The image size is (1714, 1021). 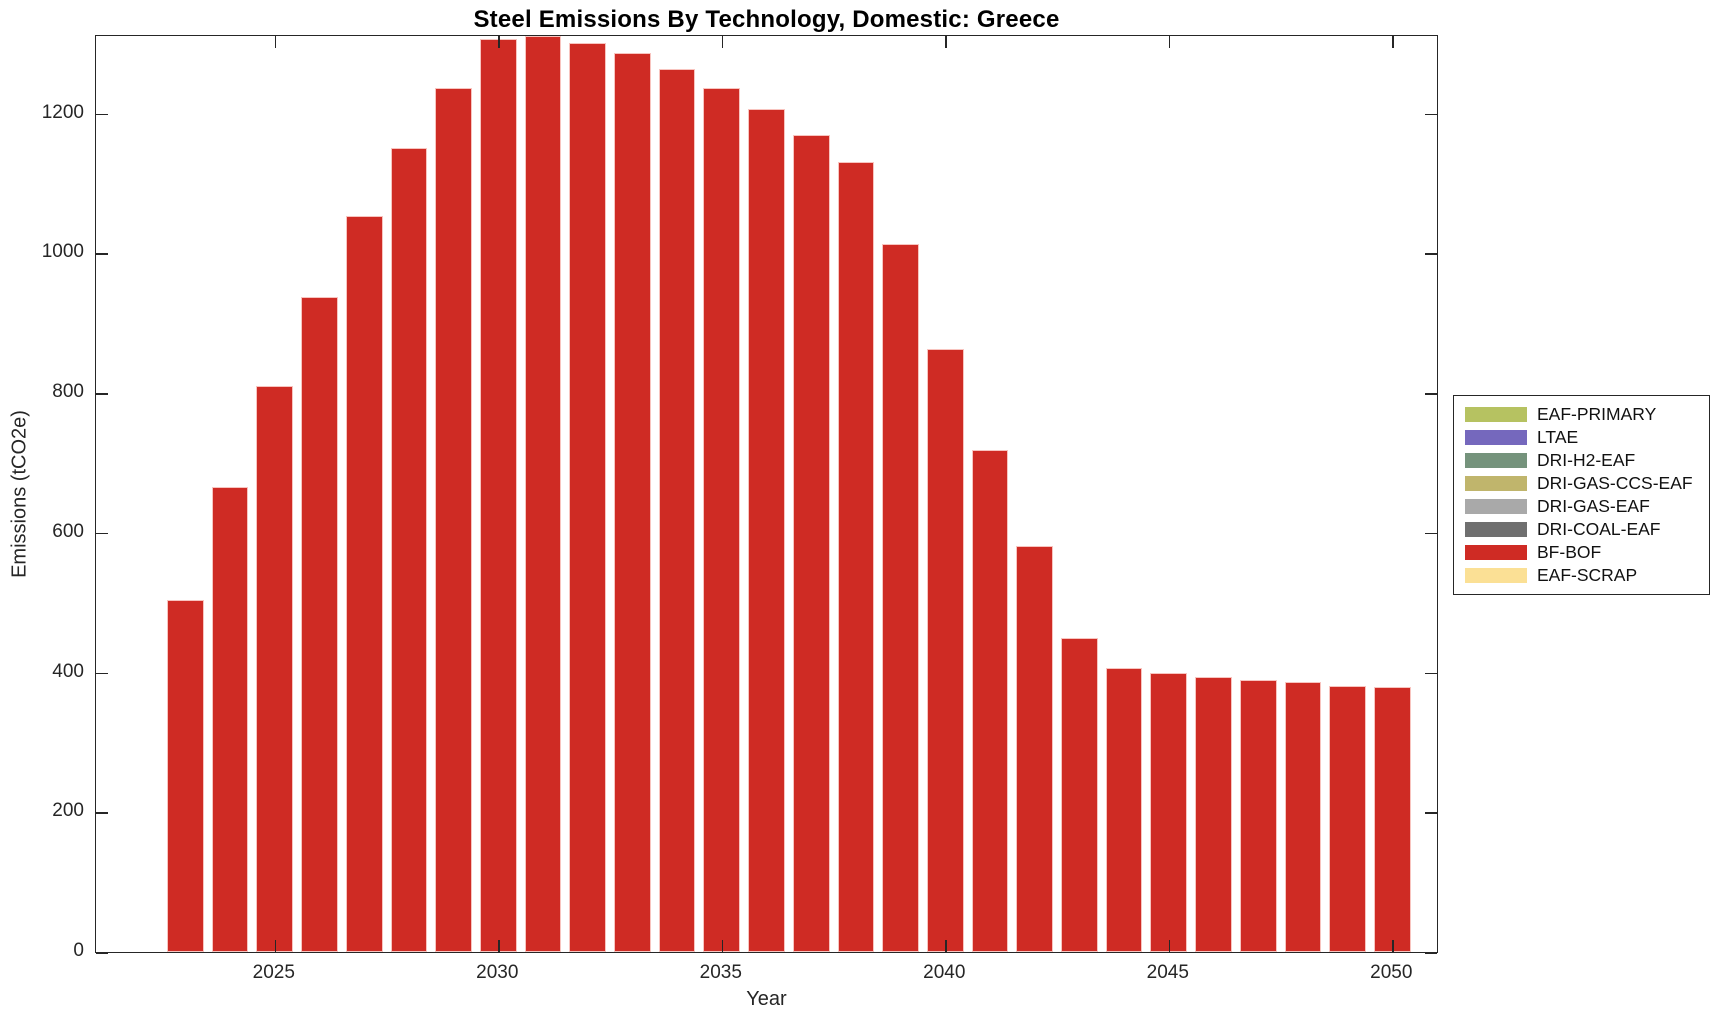 What do you see at coordinates (275, 669) in the screenshot?
I see `bar-2025` at bounding box center [275, 669].